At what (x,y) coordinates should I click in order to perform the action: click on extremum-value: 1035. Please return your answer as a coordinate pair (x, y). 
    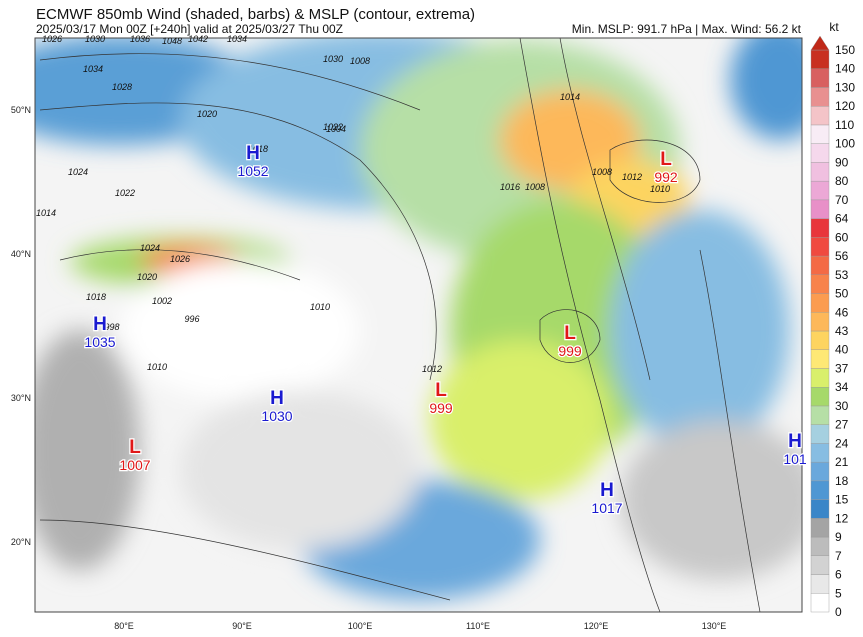
    Looking at the image, I should click on (99, 342).